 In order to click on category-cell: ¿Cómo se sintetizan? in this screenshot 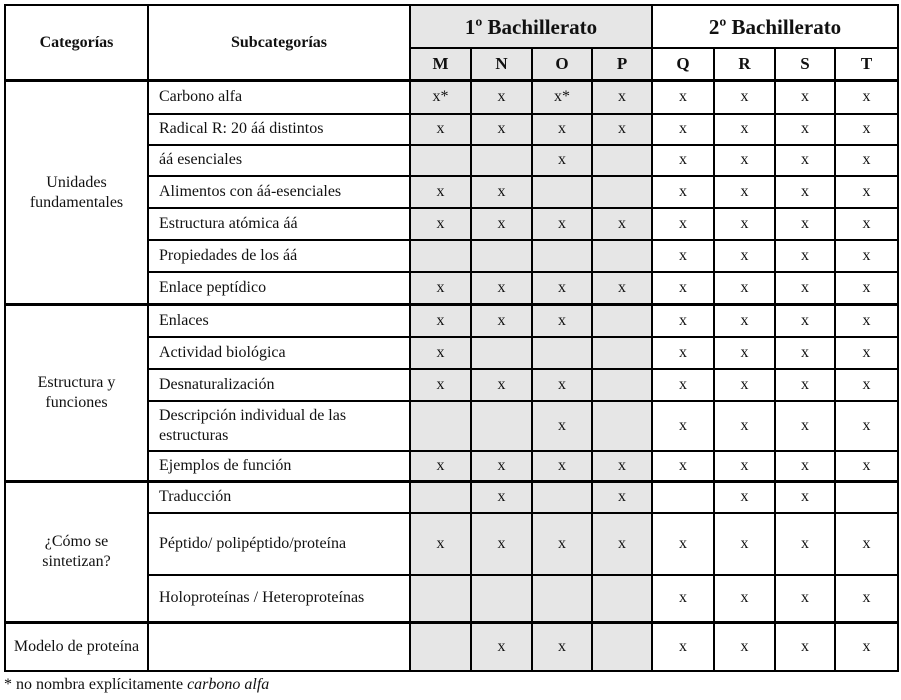, I will do `click(76, 552)`.